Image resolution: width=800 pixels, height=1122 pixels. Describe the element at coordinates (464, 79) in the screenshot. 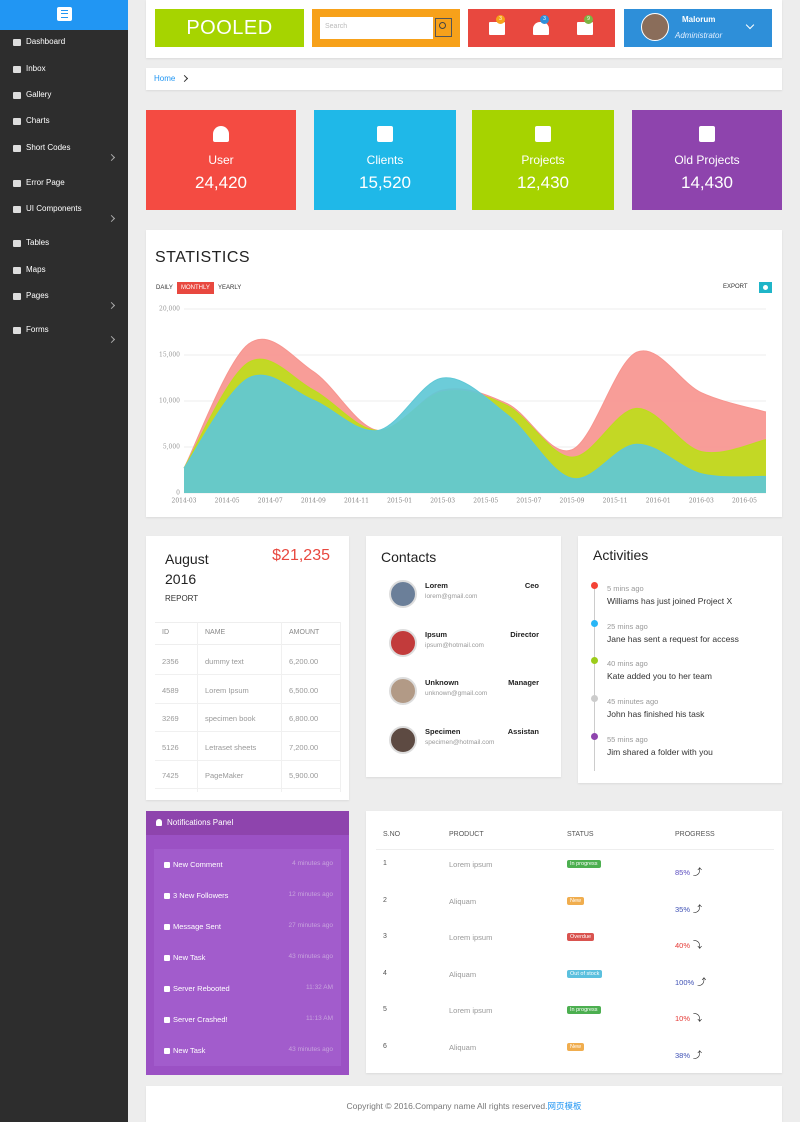

I see `breadcrumb: Home` at that location.